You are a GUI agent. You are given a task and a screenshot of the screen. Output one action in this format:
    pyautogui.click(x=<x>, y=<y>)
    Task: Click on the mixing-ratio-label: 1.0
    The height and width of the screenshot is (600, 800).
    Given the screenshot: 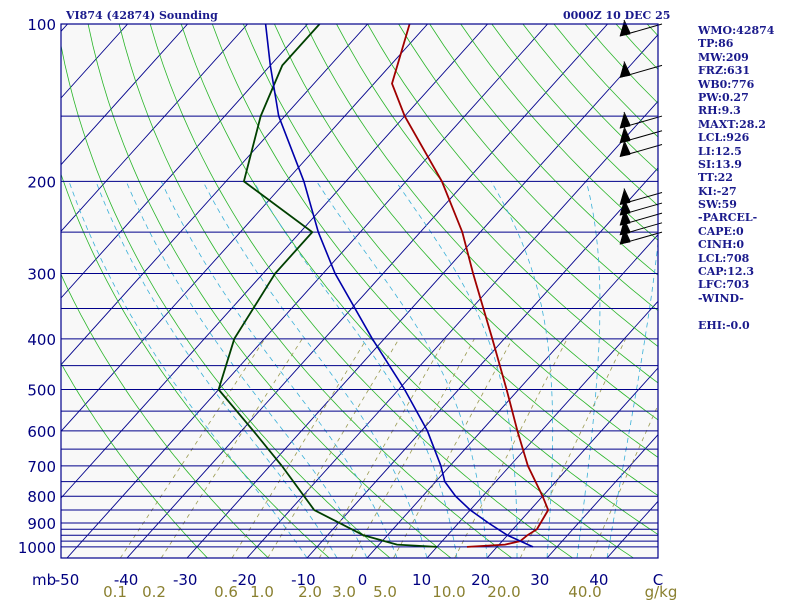 What is the action you would take?
    pyautogui.click(x=262, y=591)
    